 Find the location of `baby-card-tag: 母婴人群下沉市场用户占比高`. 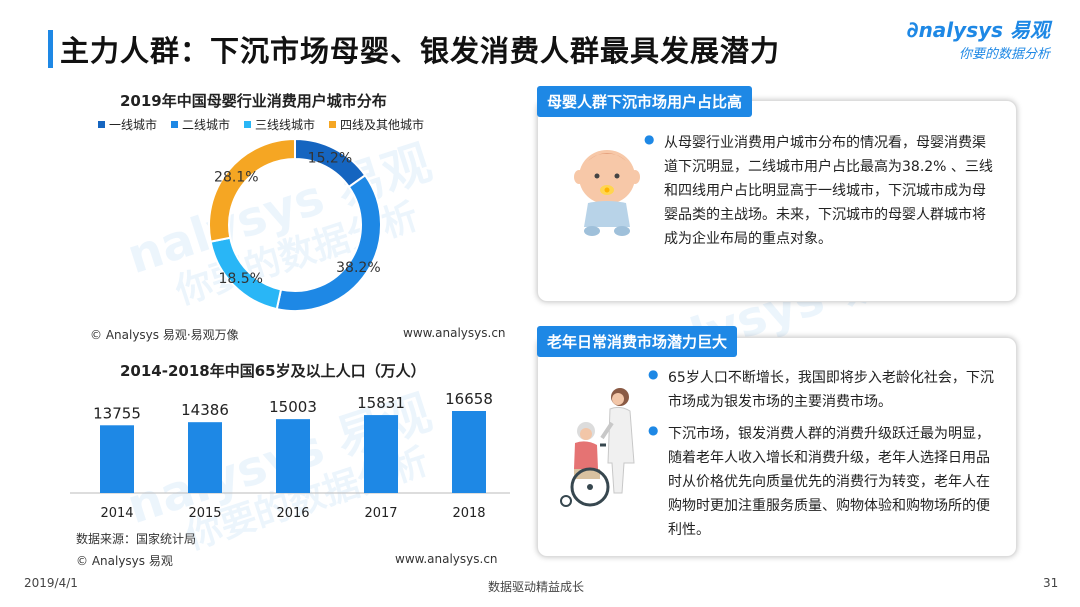

baby-card-tag: 母婴人群下沉市场用户占比高 is located at coordinates (645, 101).